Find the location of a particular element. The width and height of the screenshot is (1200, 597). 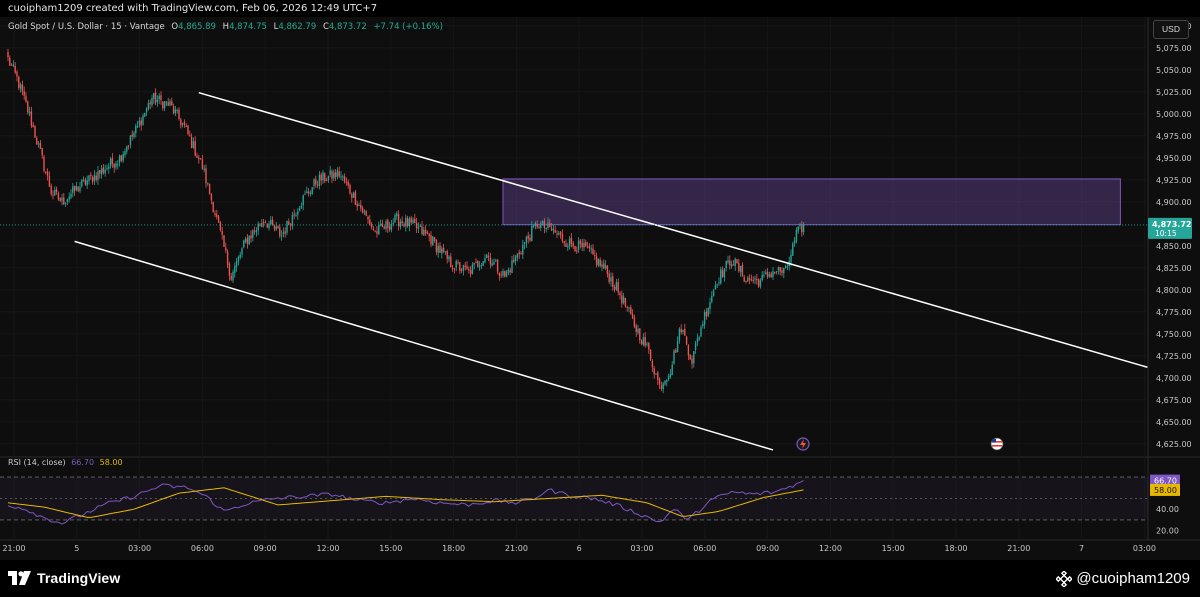

symbol-name: Gold Spot / U.S. Dollar · 15 · Vantage is located at coordinates (86, 27).